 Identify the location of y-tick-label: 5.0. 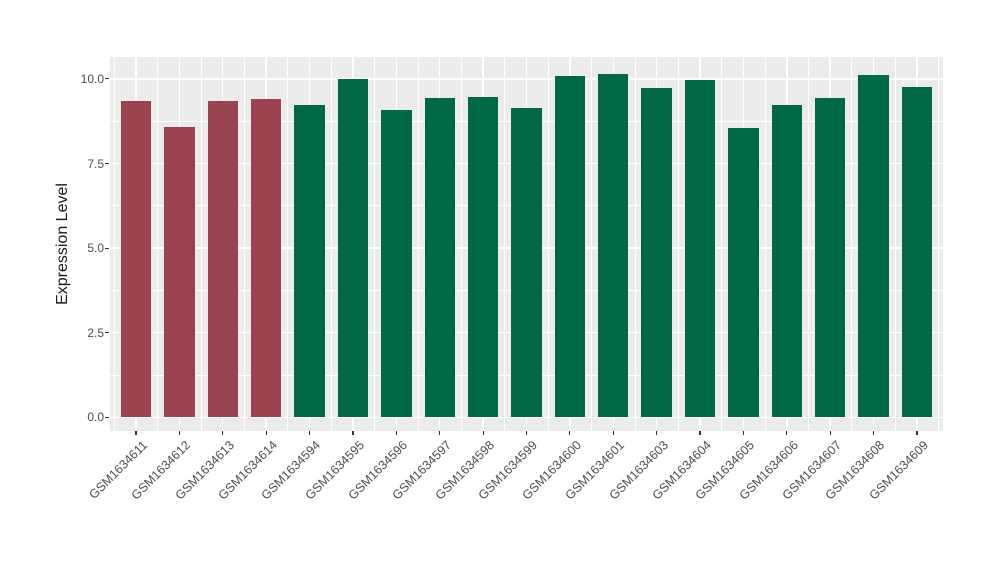
(95, 248).